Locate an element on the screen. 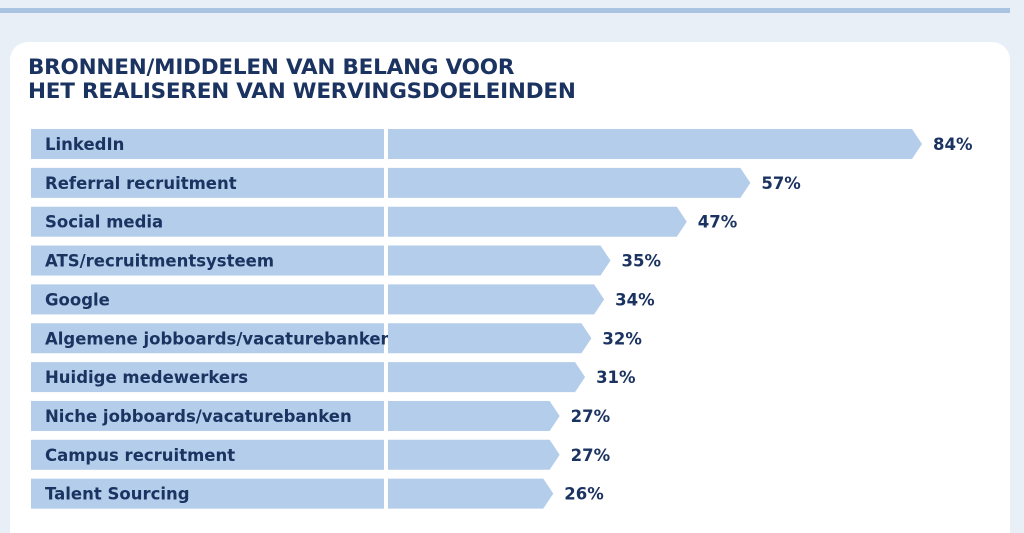 The image size is (1024, 533). bar-row-google: Google 34% is located at coordinates (343, 299).